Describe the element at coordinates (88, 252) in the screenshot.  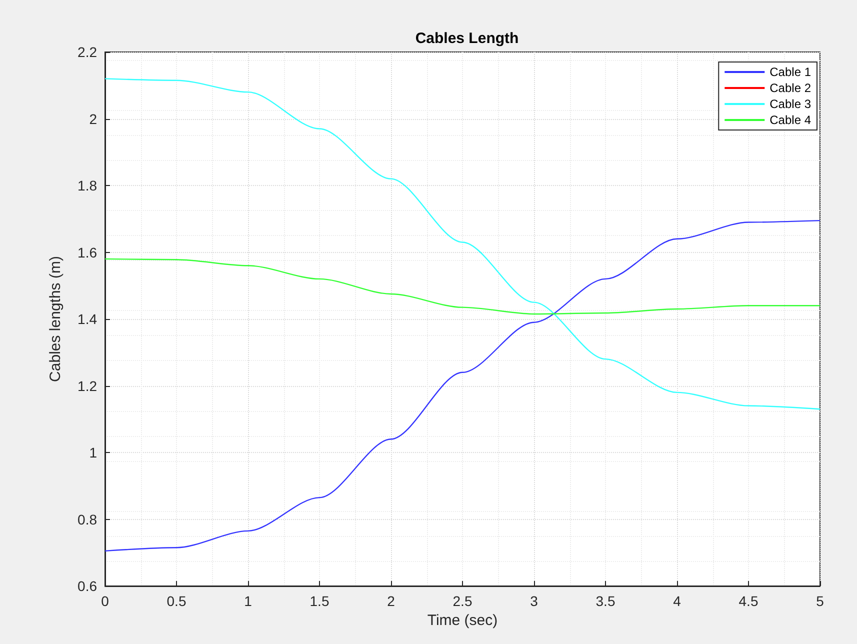
I see `y-tick-label: 1.6` at that location.